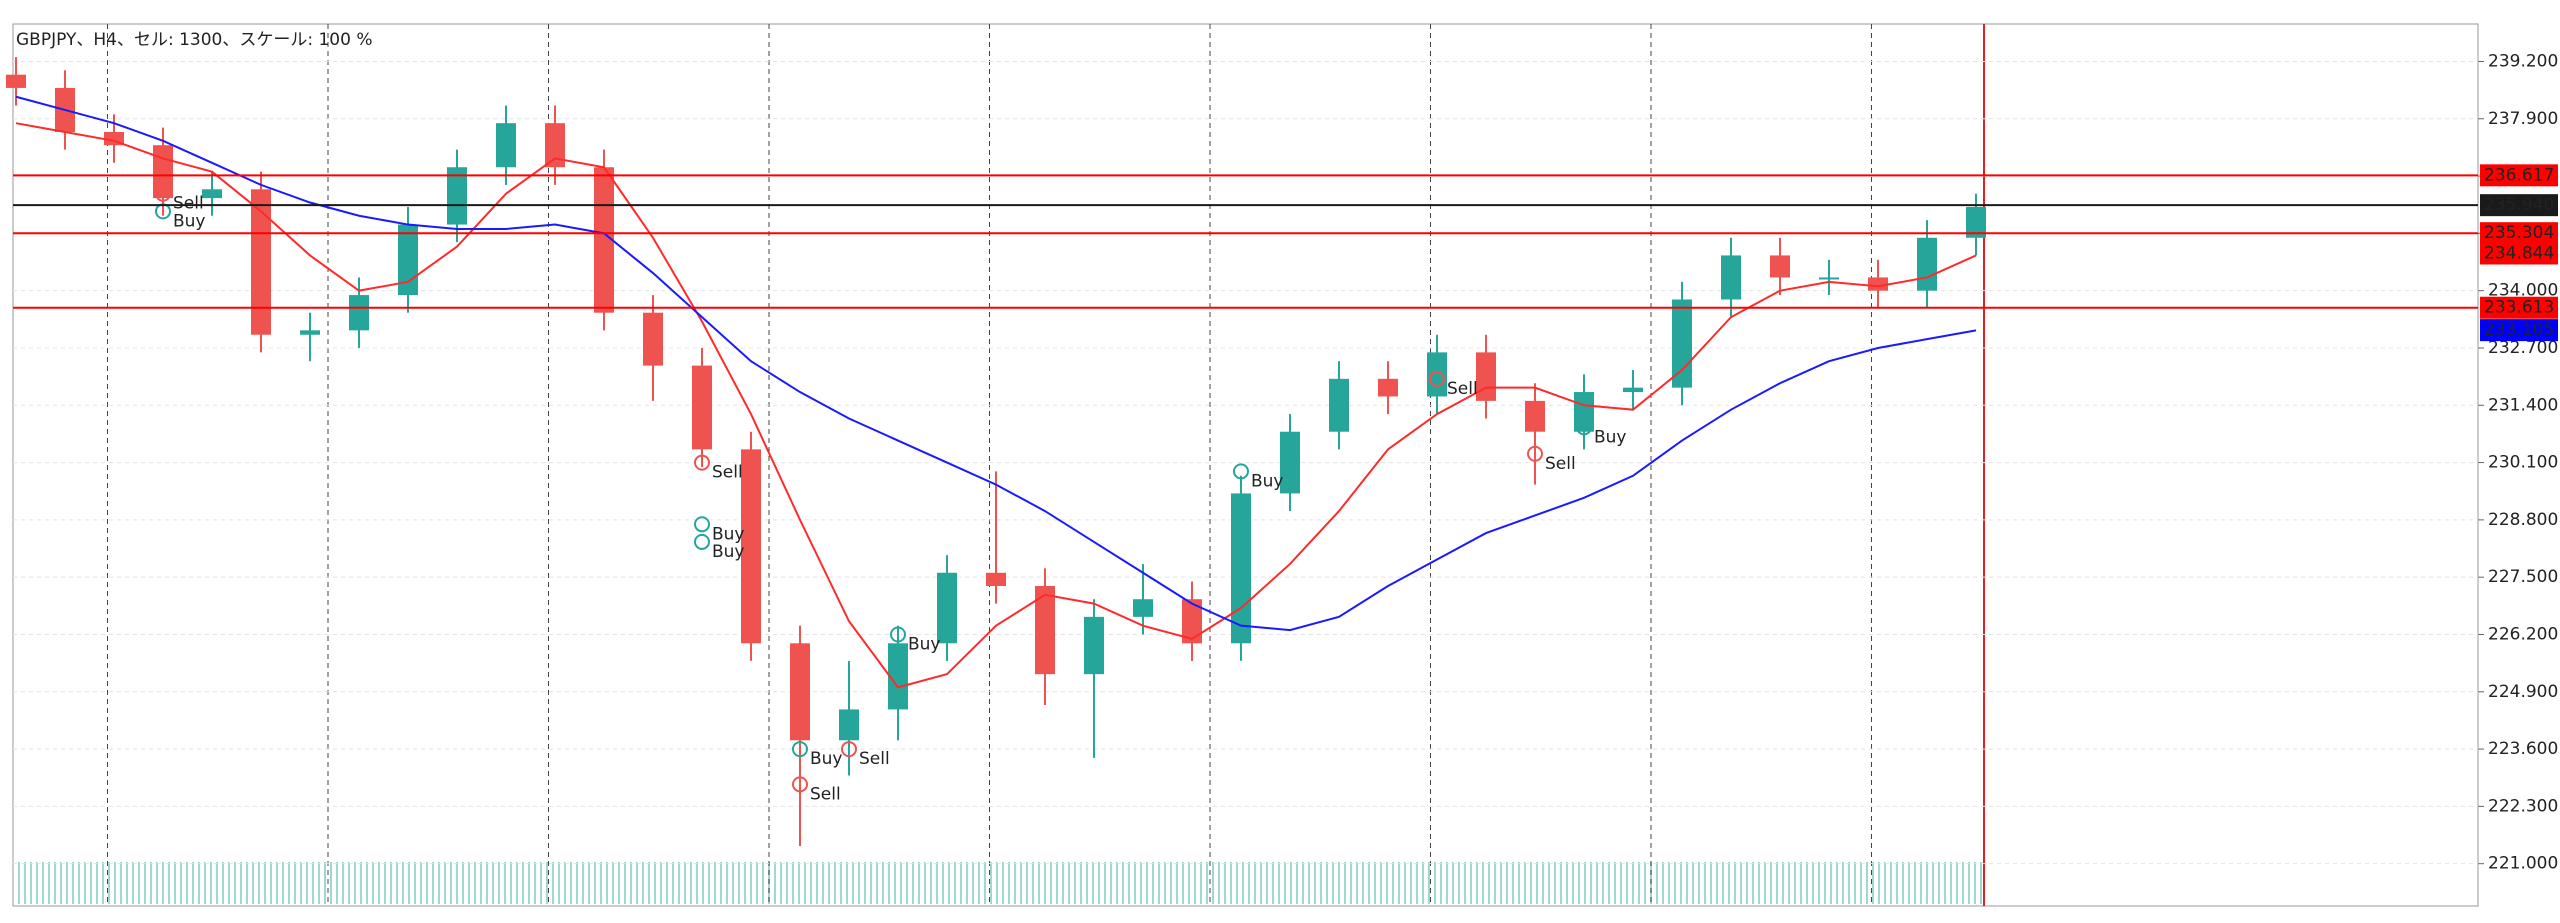  Describe the element at coordinates (2523, 806) in the screenshot. I see `y-tick-label: 222.300` at that location.